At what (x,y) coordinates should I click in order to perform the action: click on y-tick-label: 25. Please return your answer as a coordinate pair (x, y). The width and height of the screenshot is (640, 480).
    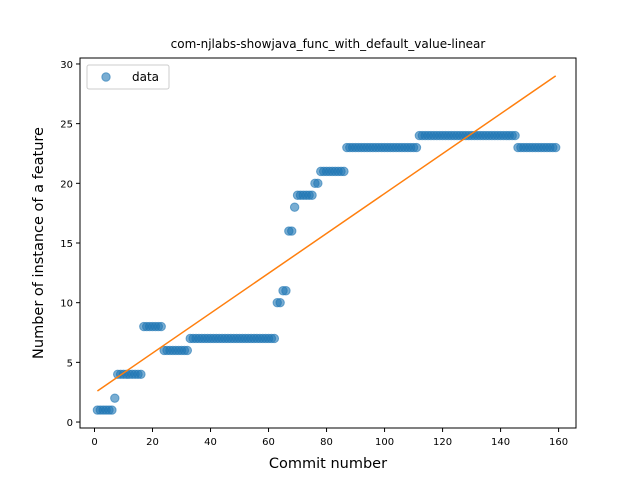
    Looking at the image, I should click on (66, 125).